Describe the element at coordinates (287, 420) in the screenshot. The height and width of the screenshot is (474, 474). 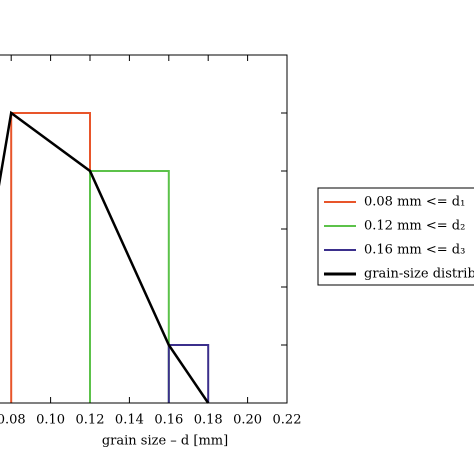
I see `x-tick-label: 0.22` at that location.